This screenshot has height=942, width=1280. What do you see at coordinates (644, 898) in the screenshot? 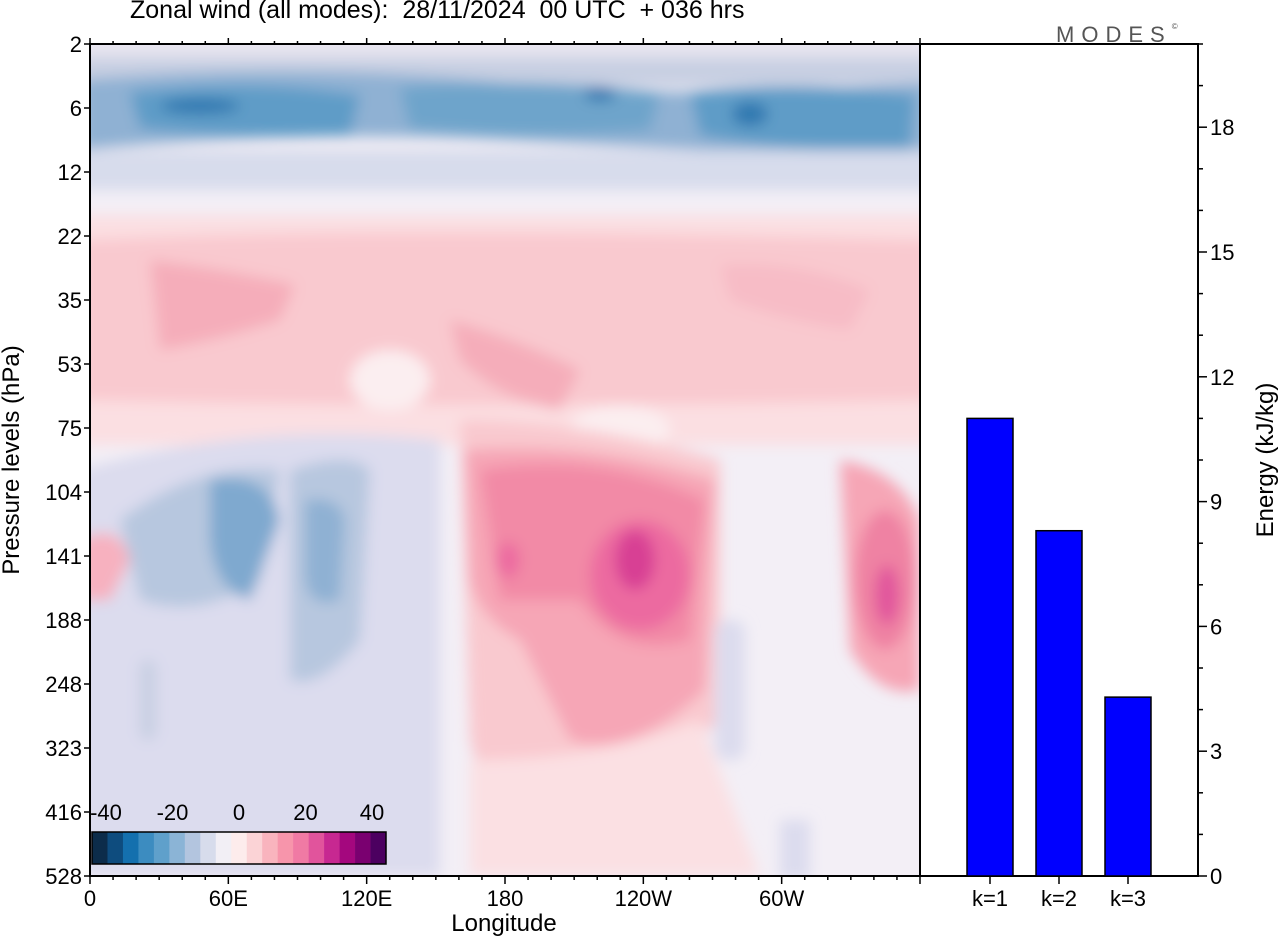
I see `x-tick-label: 120W` at bounding box center [644, 898].